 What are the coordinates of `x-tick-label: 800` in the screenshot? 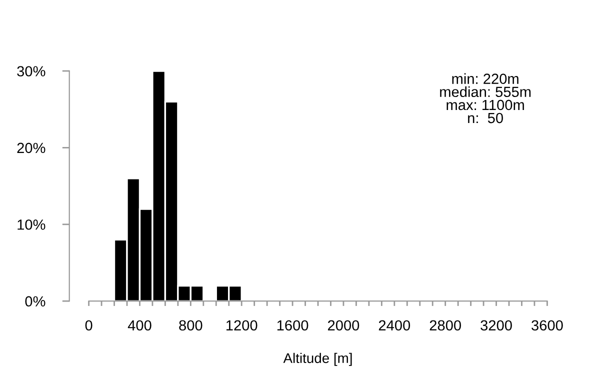 It's located at (190, 325).